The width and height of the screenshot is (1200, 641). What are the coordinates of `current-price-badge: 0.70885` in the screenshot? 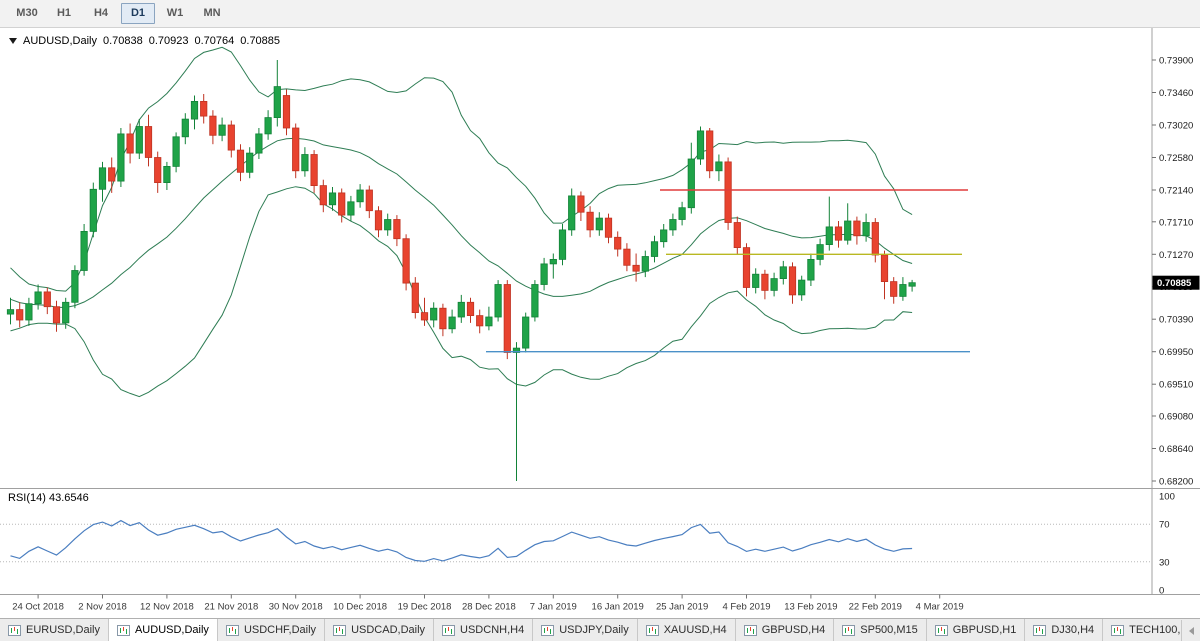 It's located at (1176, 282).